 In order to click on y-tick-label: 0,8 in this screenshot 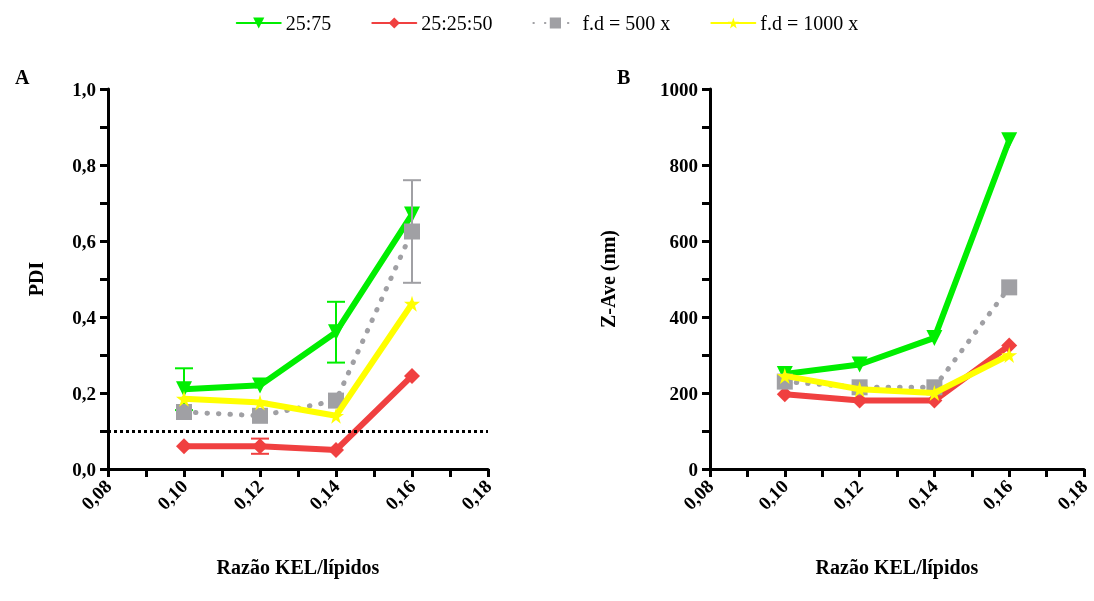, I will do `click(84, 165)`.